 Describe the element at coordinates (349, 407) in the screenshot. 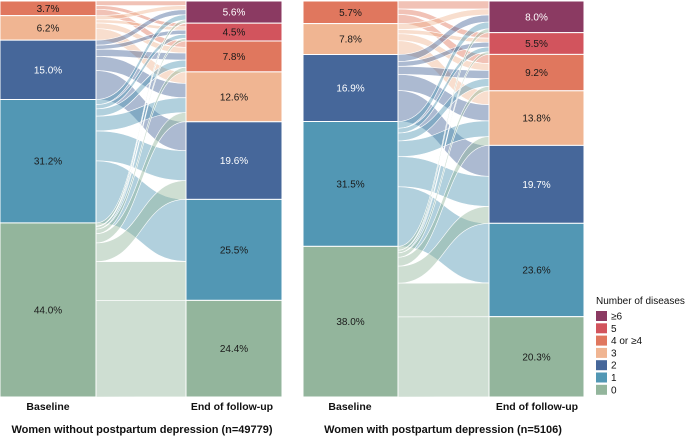

I see `stage-label-baseline-right: Baseline` at that location.